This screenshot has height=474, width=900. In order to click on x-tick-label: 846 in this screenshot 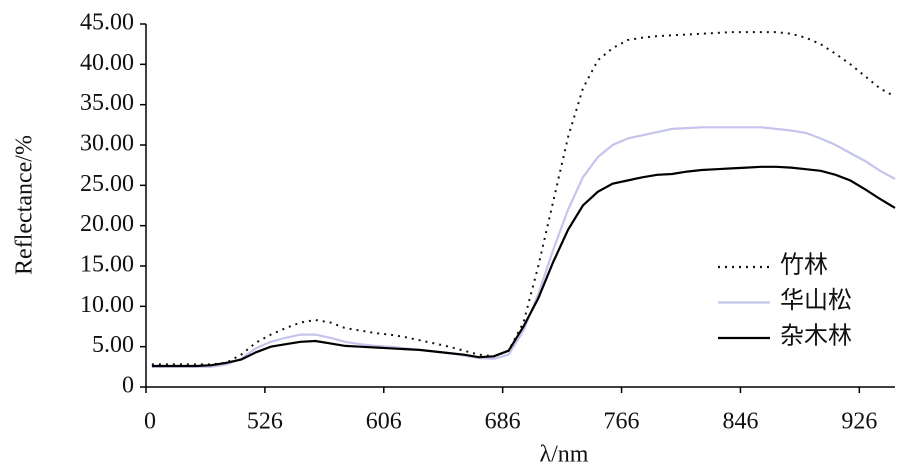, I will do `click(740, 422)`.